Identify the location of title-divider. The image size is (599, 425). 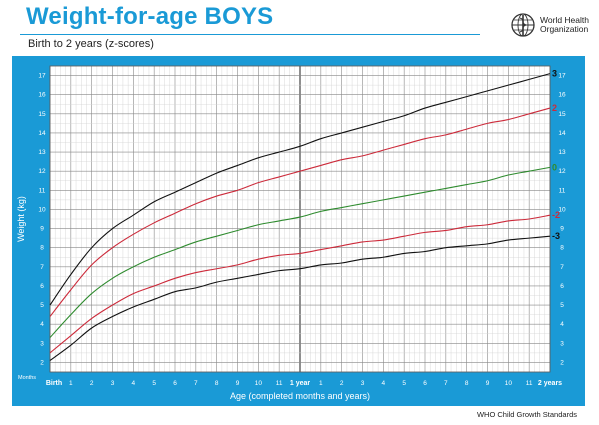
(250, 34).